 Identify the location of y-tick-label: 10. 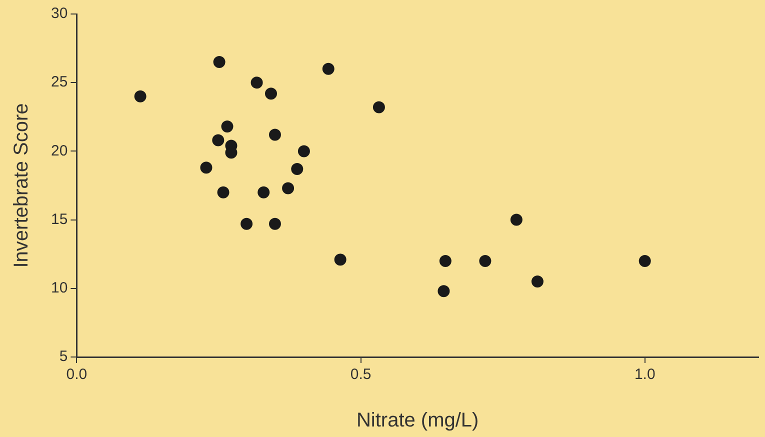
(59, 288).